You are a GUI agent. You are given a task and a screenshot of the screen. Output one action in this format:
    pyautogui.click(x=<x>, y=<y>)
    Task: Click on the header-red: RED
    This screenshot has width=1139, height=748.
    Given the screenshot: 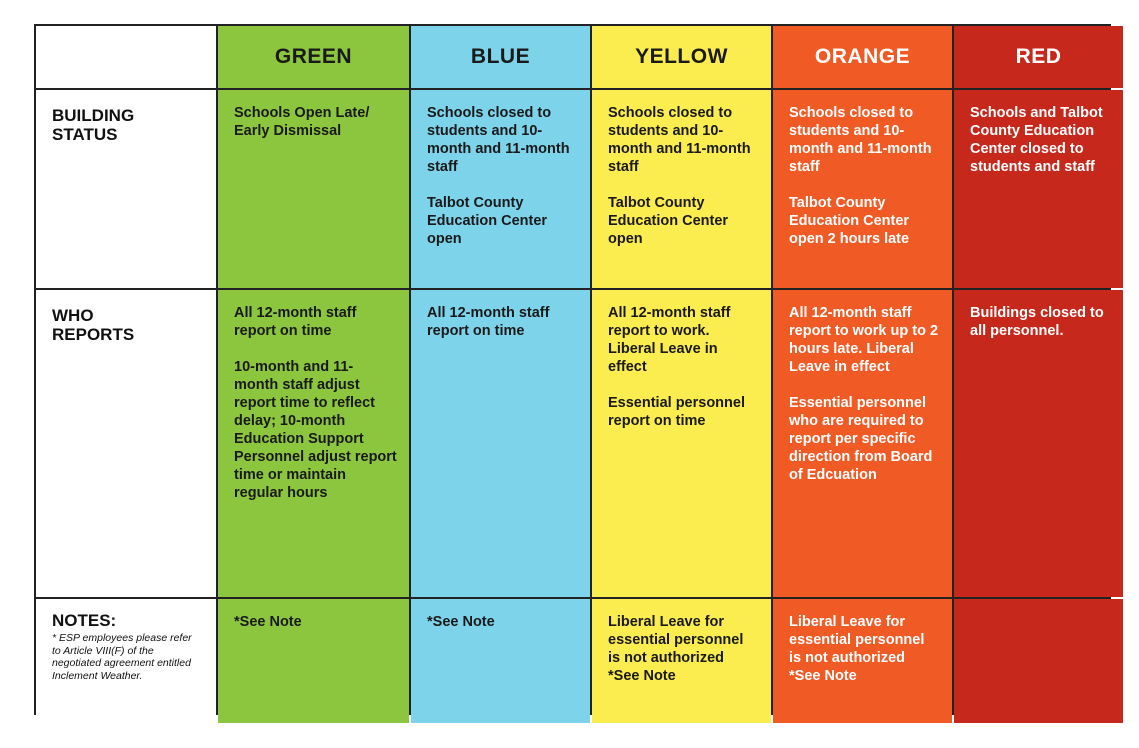 What is the action you would take?
    pyautogui.click(x=1038, y=57)
    